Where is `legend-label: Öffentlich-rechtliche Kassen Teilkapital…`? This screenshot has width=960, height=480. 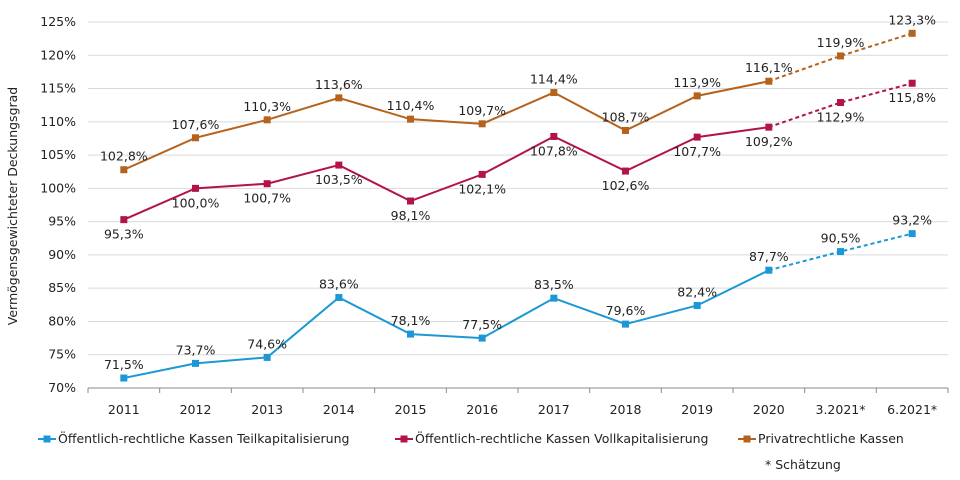 legend-label: Öffentlich-rechtliche Kassen Teilkapital… is located at coordinates (203, 438).